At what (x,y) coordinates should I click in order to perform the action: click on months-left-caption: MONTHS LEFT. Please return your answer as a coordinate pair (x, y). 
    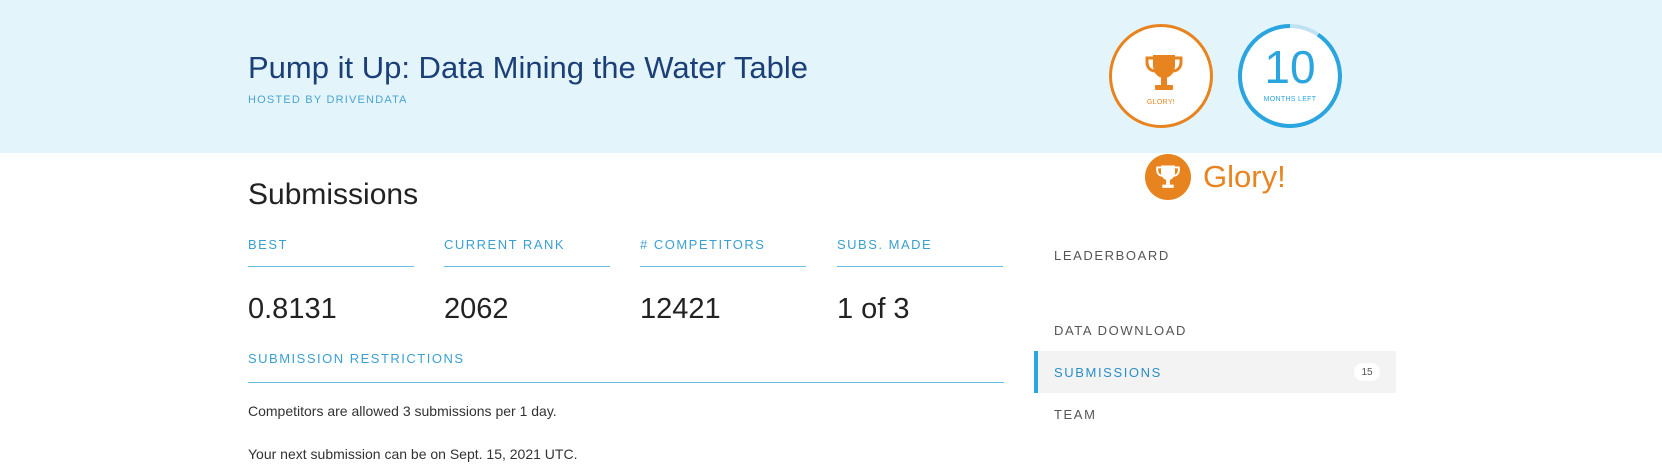
    Looking at the image, I should click on (1290, 99).